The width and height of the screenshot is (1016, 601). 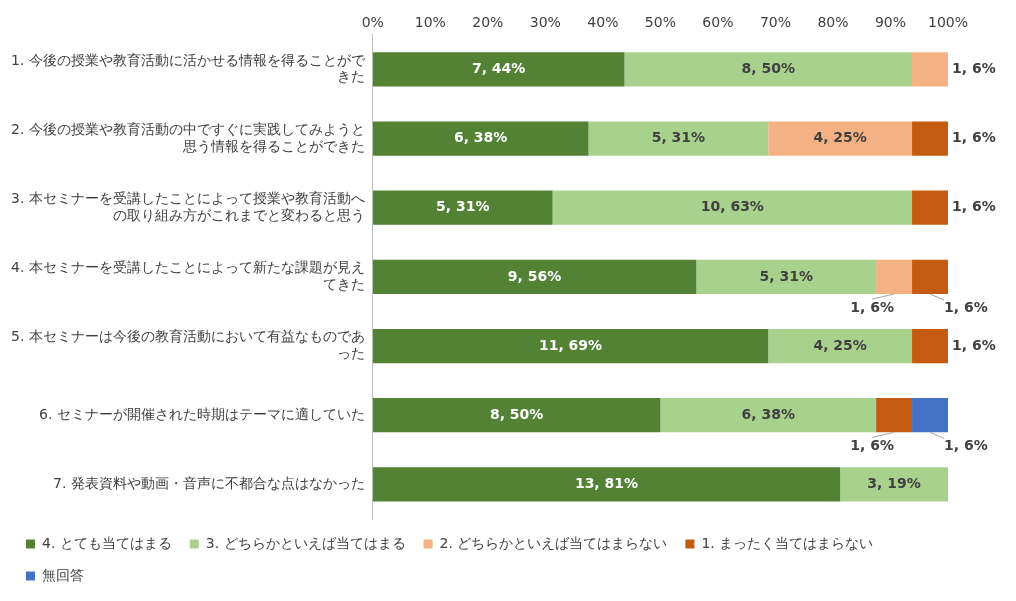 I want to click on data-label: 13, 81%, so click(x=606, y=483).